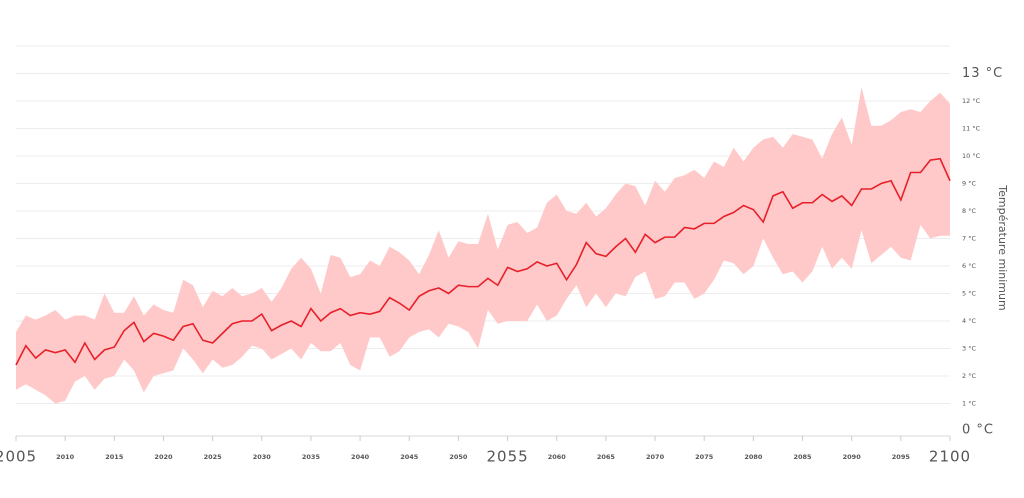  I want to click on x-tick-label: 2030, so click(262, 457).